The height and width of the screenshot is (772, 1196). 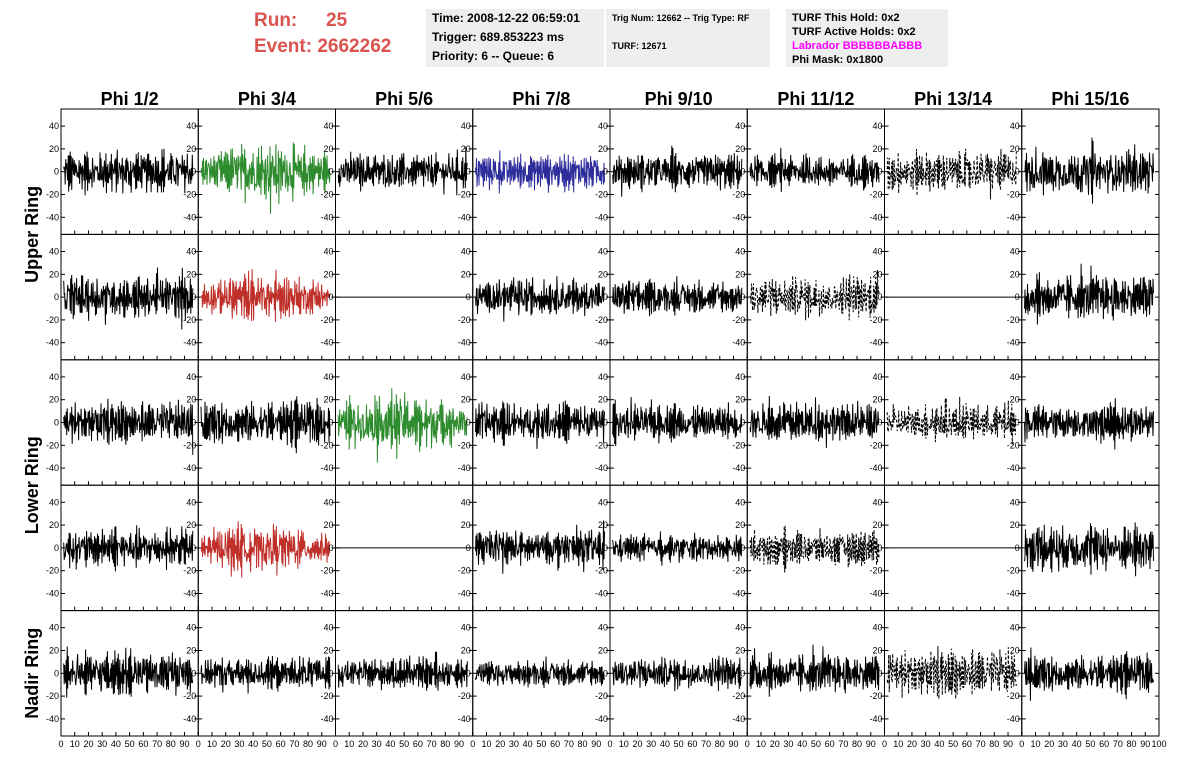 I want to click on x-tick-label-c6-4: 40, so click(x=939, y=744).